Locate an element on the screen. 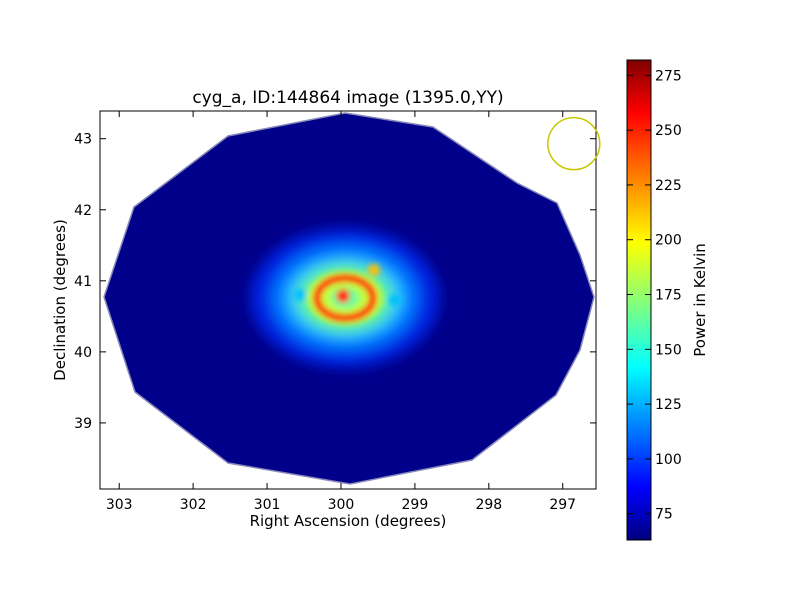  colorbar-tick-label: 225 is located at coordinates (668, 186).